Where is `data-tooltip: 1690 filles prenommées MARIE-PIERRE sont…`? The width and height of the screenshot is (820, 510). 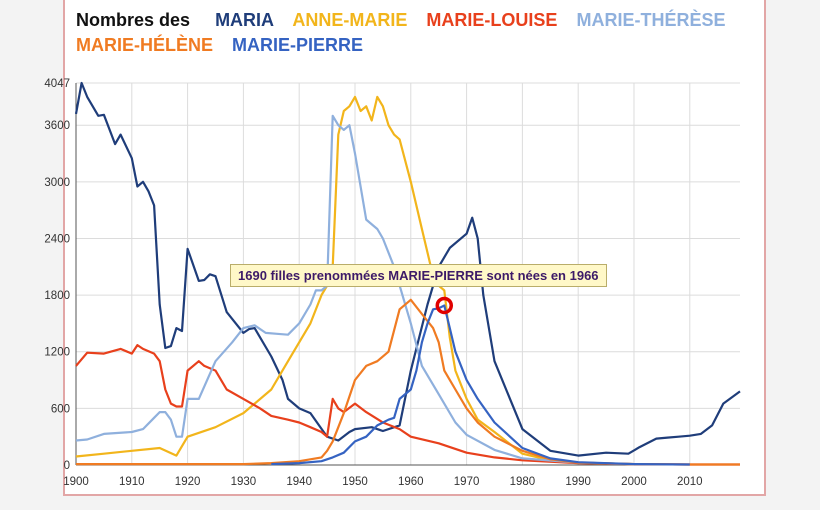
data-tooltip: 1690 filles prenommées MARIE-PIERRE sont… is located at coordinates (418, 275).